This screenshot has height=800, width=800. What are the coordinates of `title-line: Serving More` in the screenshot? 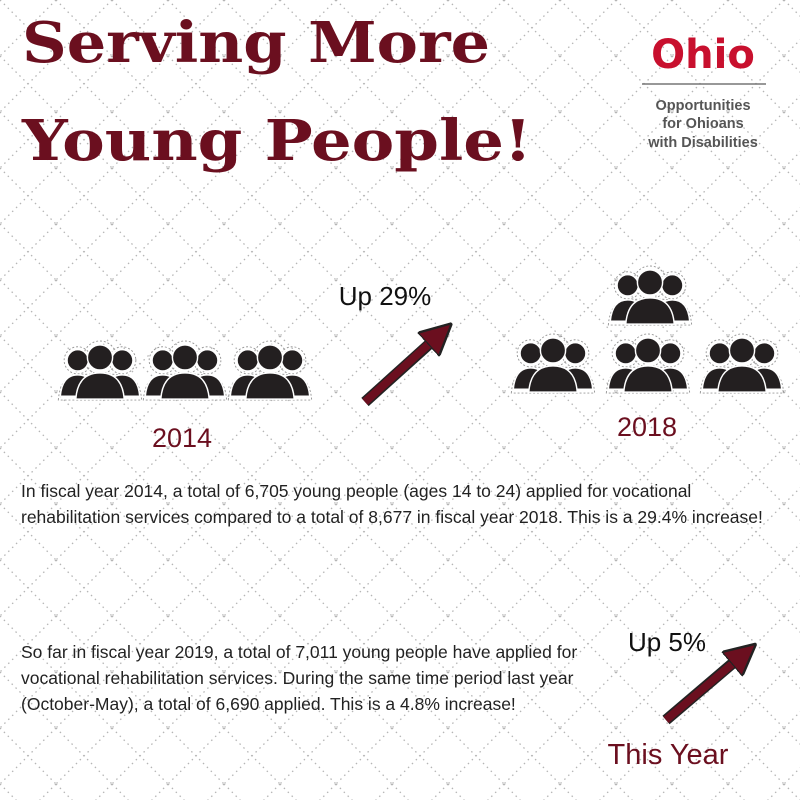 It's located at (256, 43).